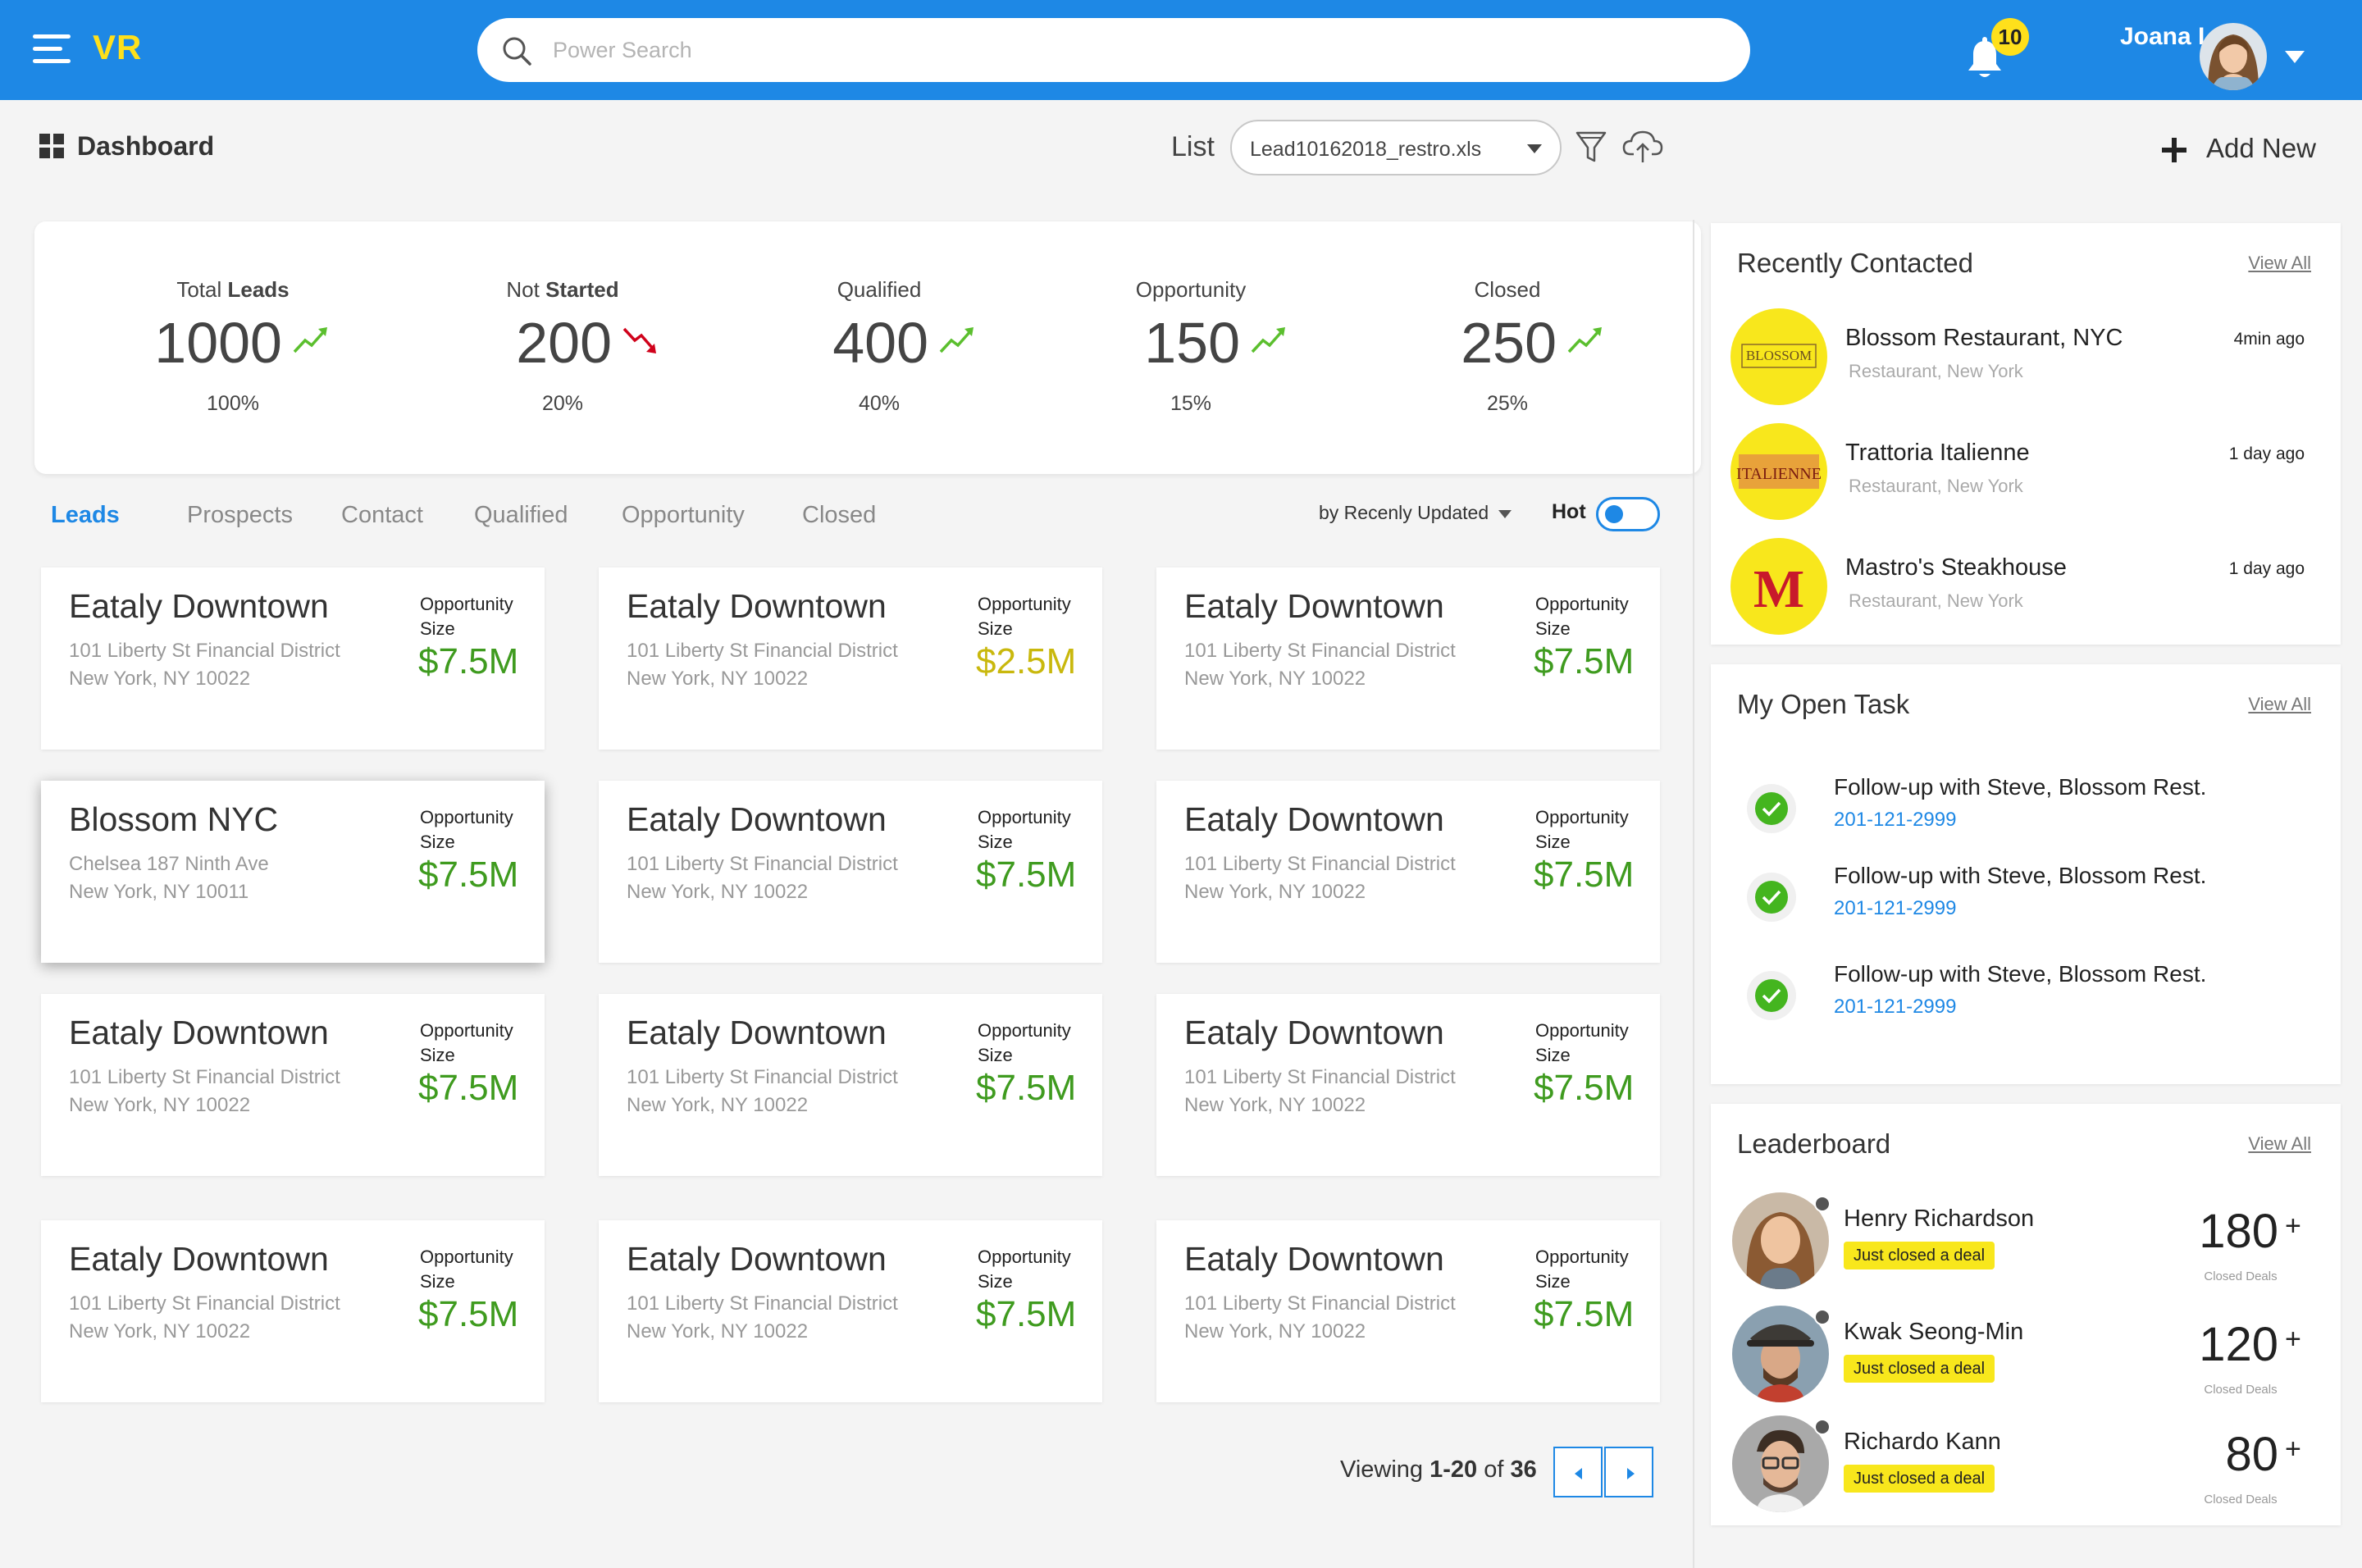 The height and width of the screenshot is (1568, 2362). I want to click on contact-time: 1 day ago, so click(2266, 454).